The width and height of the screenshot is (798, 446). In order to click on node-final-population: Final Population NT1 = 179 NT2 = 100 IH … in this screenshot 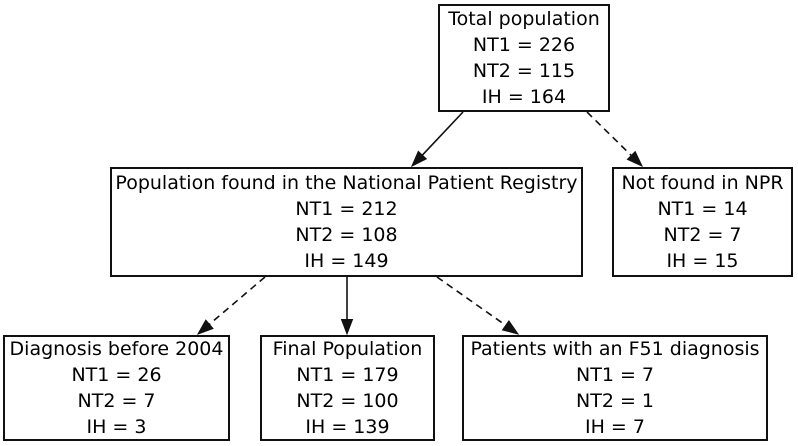, I will do `click(347, 388)`.